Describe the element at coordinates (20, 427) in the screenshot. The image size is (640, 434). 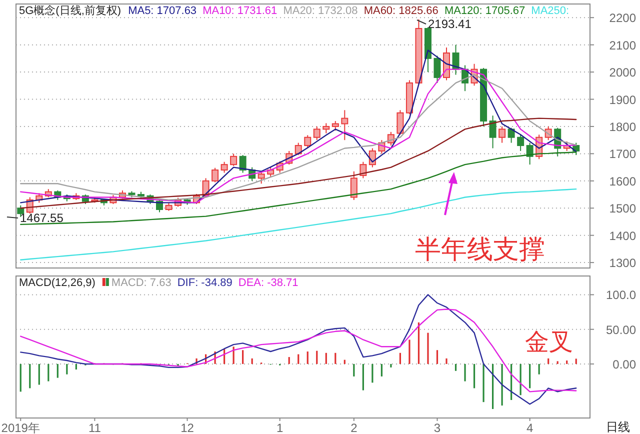
I see `x-tick-label: 2019年` at that location.